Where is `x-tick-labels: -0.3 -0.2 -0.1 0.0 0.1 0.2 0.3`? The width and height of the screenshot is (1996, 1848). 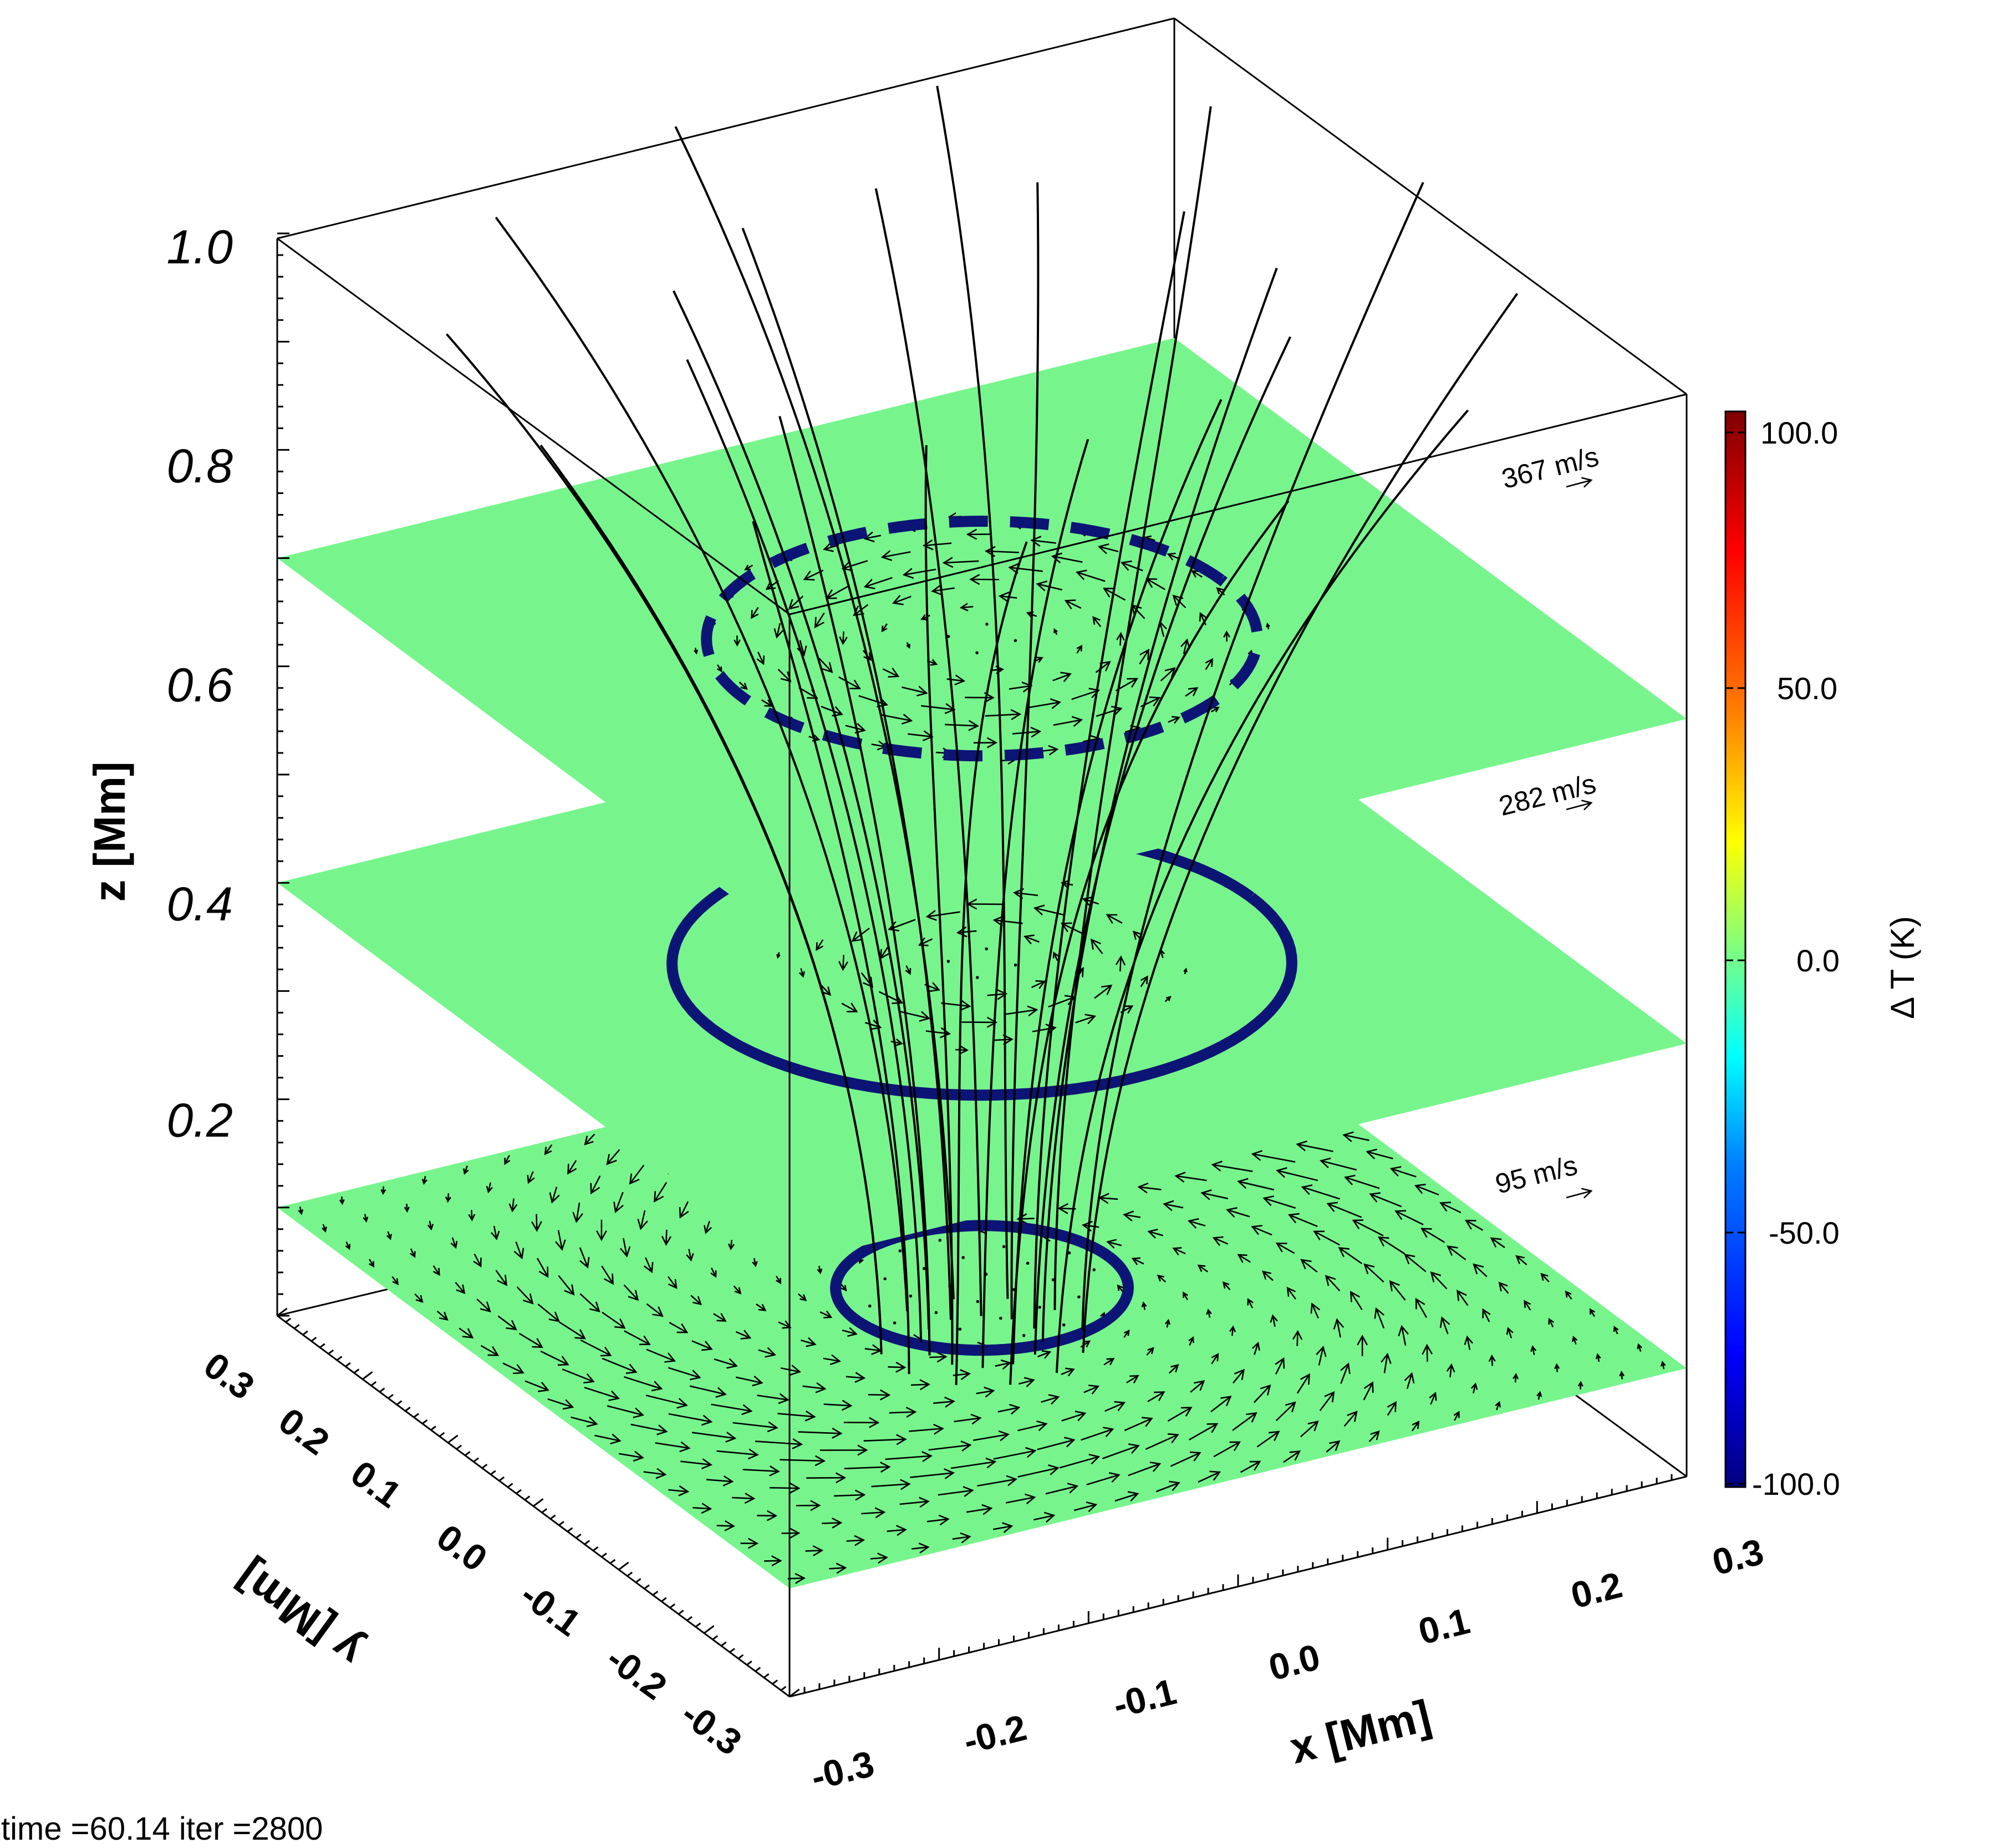
x-tick-labels: -0.3 -0.2 -0.1 0.0 0.1 0.2 0.3 is located at coordinates (1287, 1665).